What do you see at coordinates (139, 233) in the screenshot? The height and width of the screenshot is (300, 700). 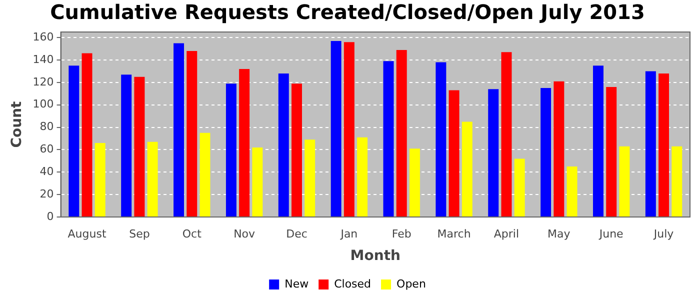 I see `x-tick-label: Sep` at bounding box center [139, 233].